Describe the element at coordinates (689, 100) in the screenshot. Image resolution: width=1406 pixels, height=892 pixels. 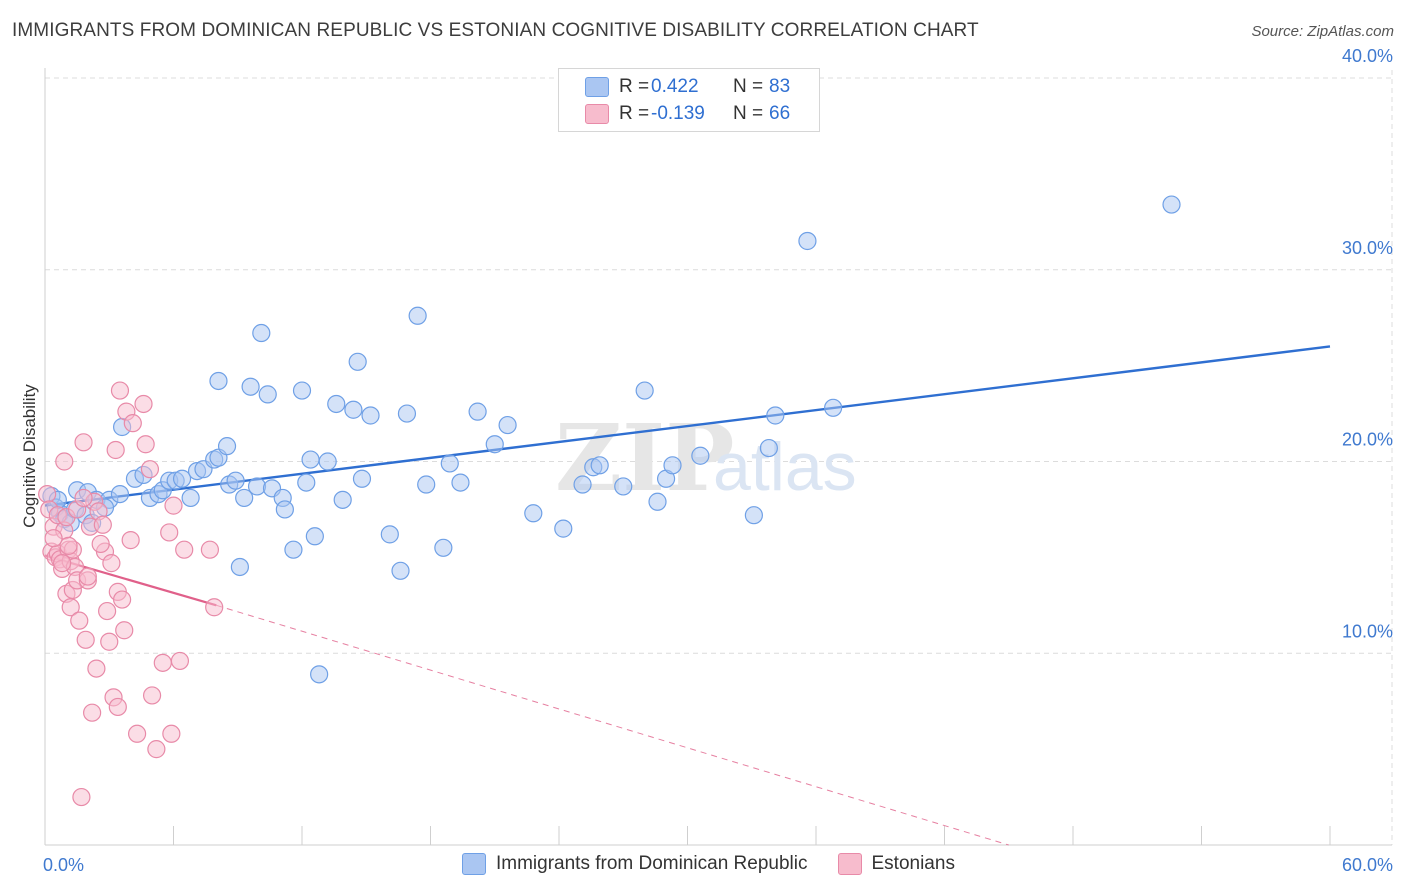
I see `correlation-legend: R = 0.422 N = 83 R = -0.139 N = 66` at that location.